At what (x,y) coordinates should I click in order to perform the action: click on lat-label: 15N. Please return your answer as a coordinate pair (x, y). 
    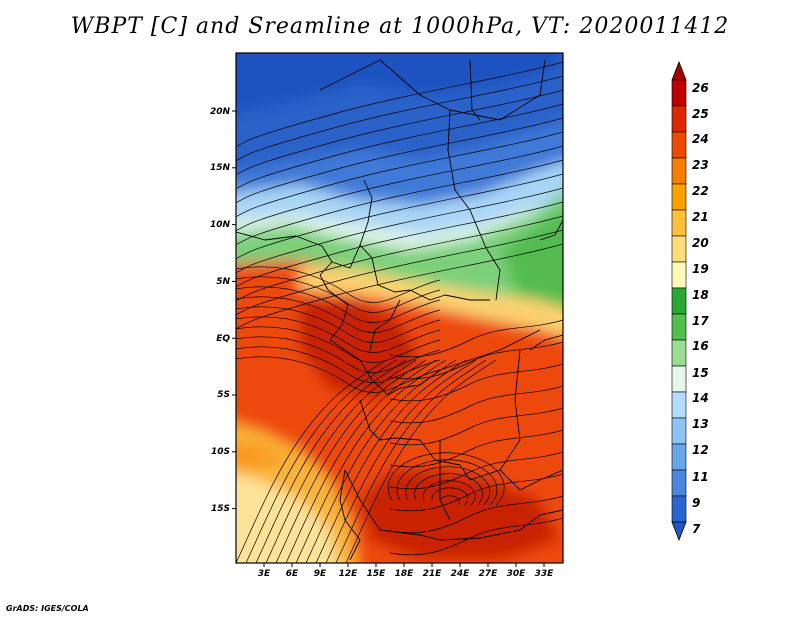
    Looking at the image, I should click on (220, 168).